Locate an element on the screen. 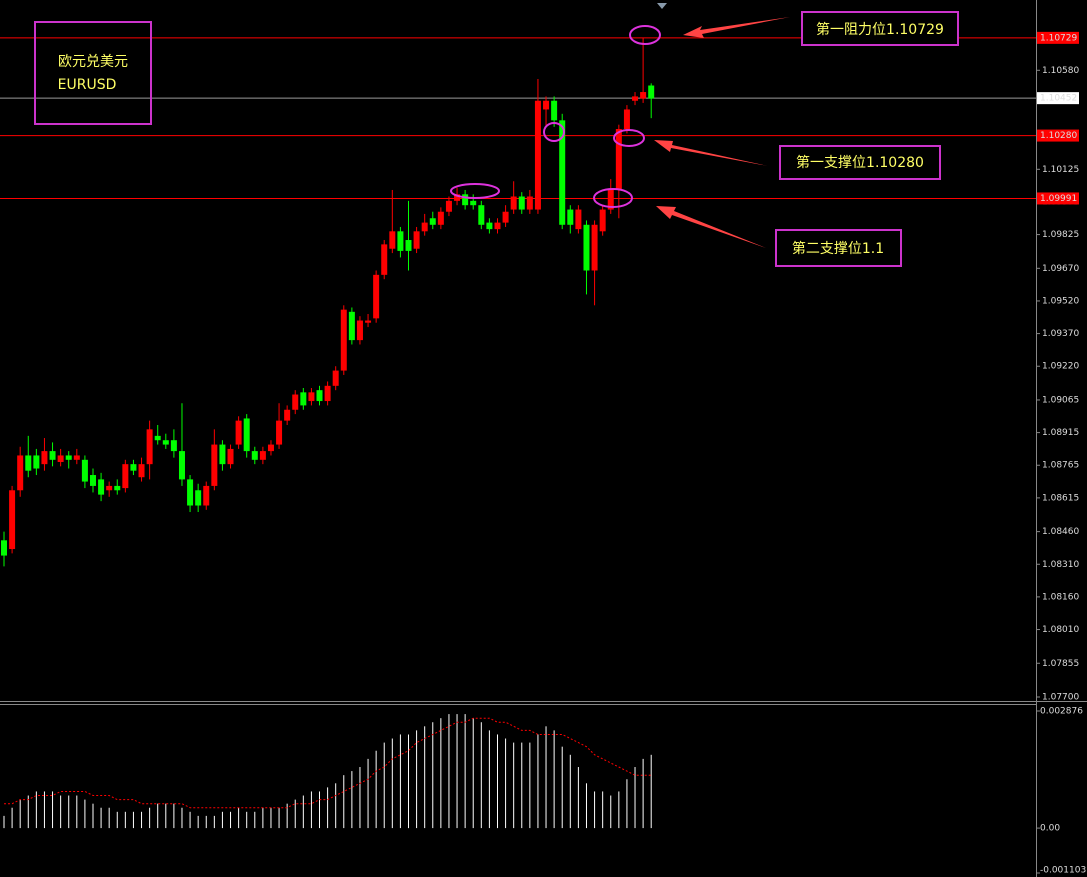  note-text: 第一阻力位1.10729 is located at coordinates (880, 29).